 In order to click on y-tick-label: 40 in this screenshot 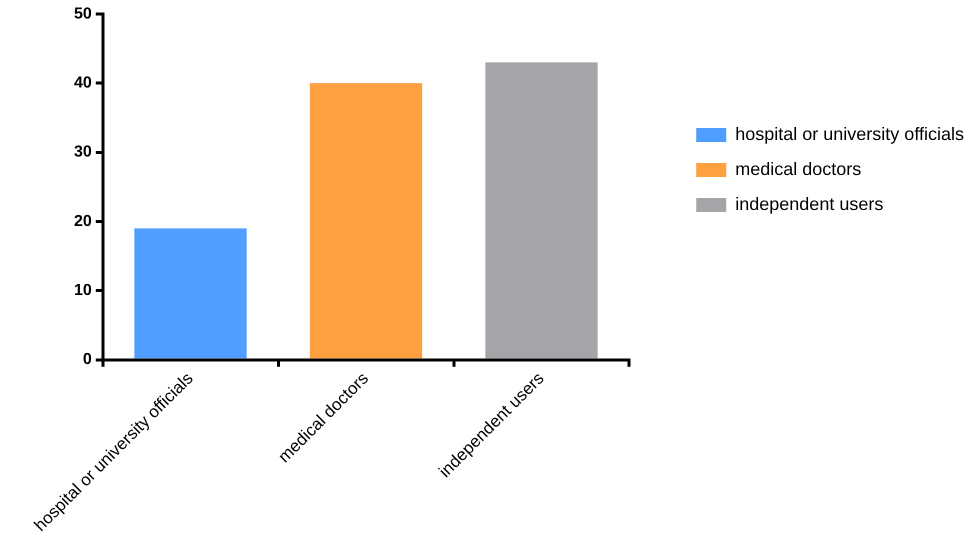, I will do `click(83, 83)`.